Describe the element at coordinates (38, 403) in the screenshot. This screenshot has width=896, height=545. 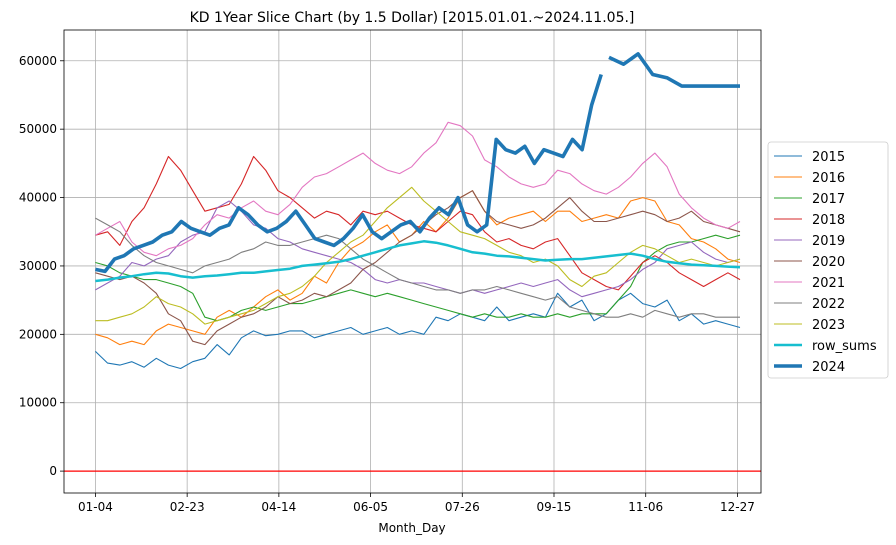
I see `y-tick-label: 10000` at that location.